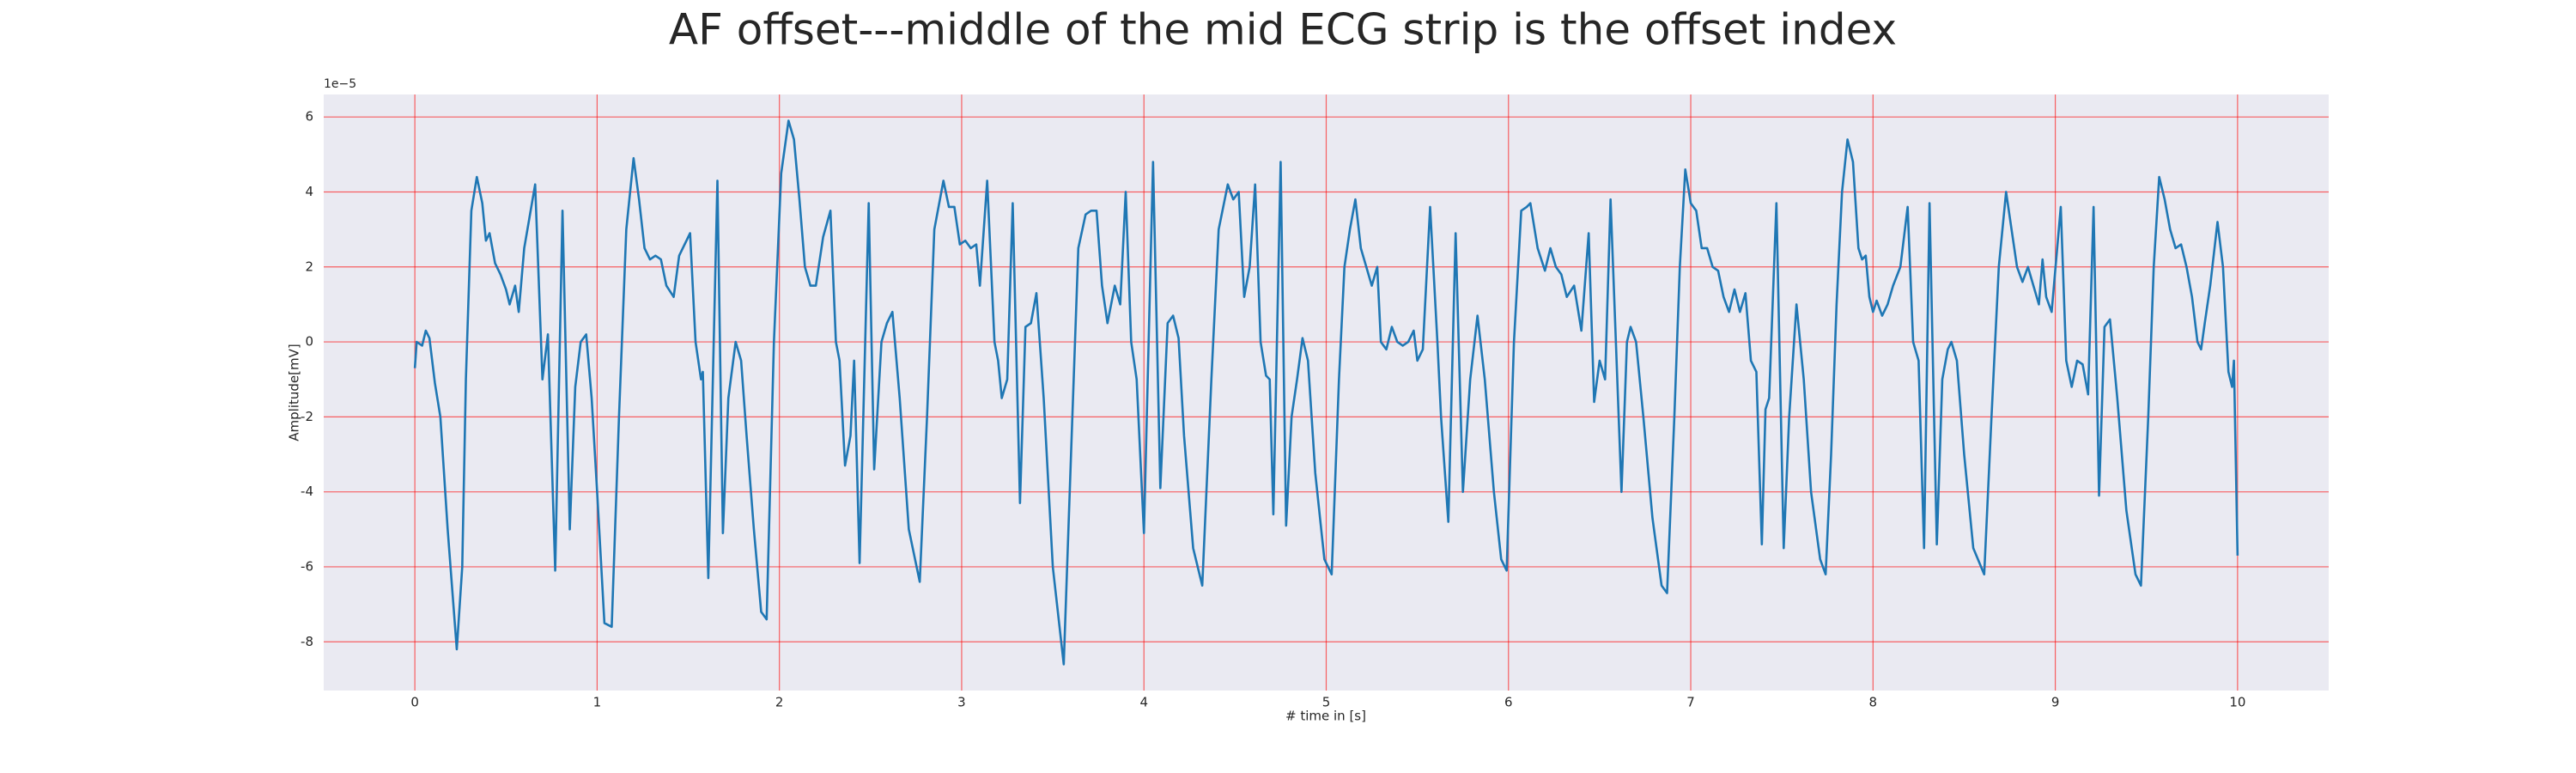 The image size is (2576, 773). Describe the element at coordinates (307, 491) in the screenshot. I see `y-tick-label: -4` at that location.